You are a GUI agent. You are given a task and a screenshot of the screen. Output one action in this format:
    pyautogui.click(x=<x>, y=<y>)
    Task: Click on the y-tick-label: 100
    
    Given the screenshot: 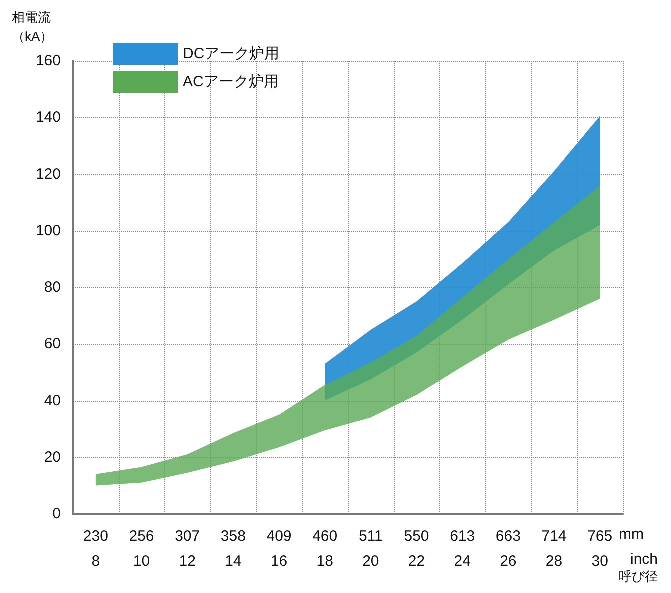 What is the action you would take?
    pyautogui.click(x=48, y=231)
    